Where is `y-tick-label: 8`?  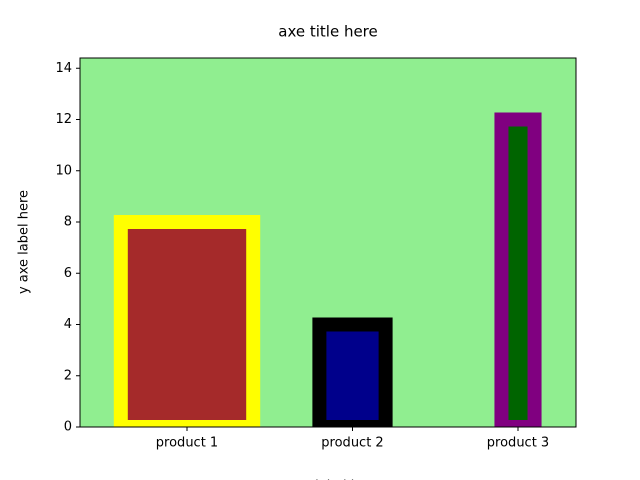 y-tick-label: 8 is located at coordinates (68, 222).